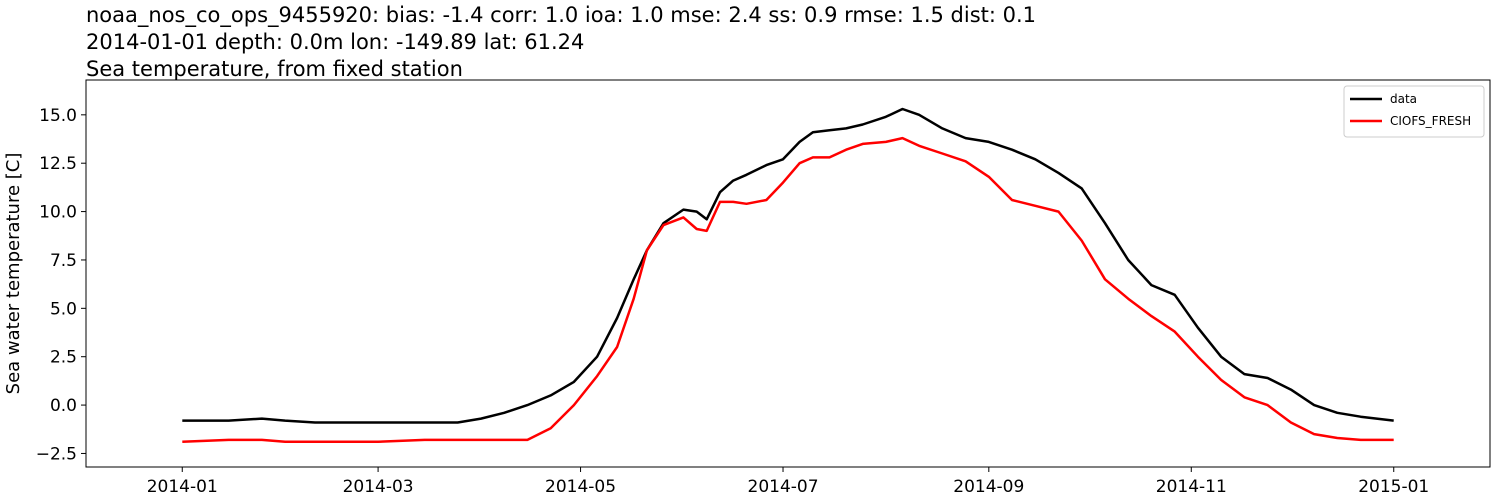 Image resolution: width=1500 pixels, height=500 pixels. Describe the element at coordinates (1403, 99) in the screenshot. I see `legend-label-data: data` at that location.